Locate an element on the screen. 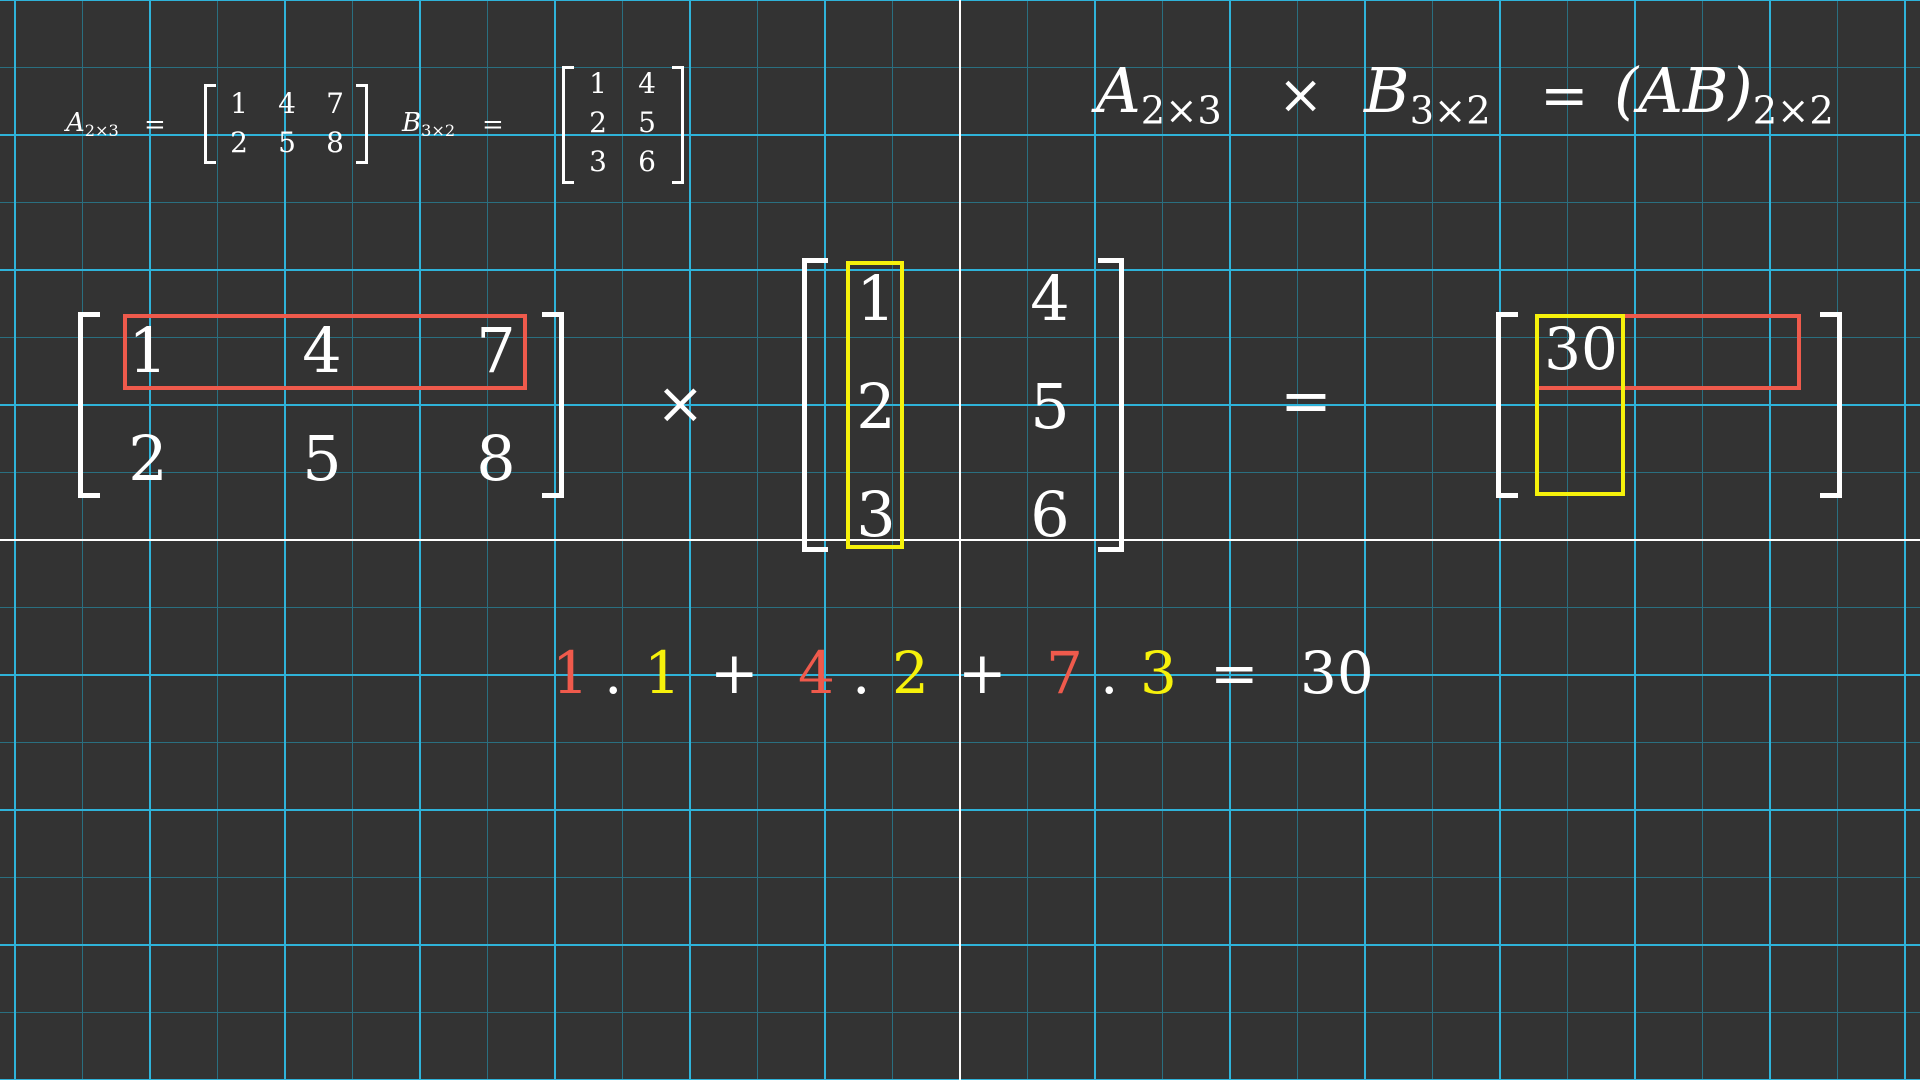 Image resolution: width=1920 pixels, height=1080 pixels. matrix-b-left-bracket is located at coordinates (815, 405).